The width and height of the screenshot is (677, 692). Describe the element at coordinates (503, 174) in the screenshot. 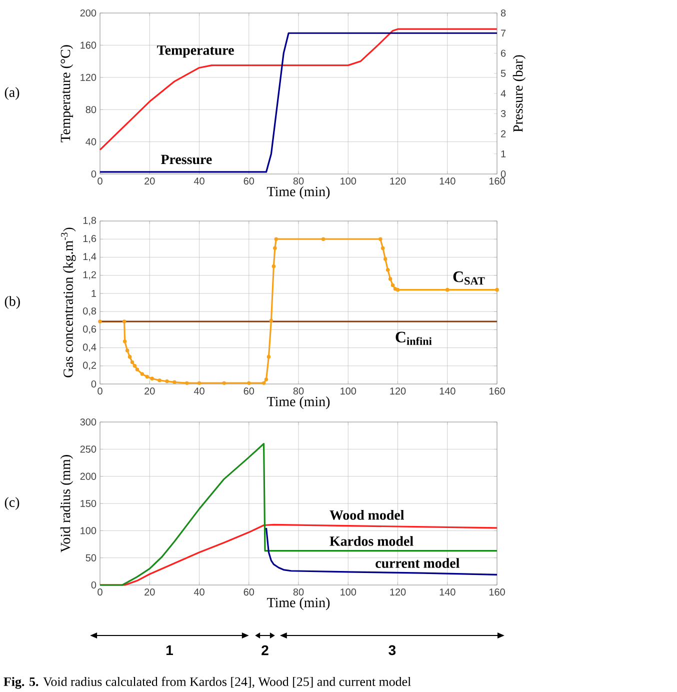

I see `y2-tick-label: 0` at that location.